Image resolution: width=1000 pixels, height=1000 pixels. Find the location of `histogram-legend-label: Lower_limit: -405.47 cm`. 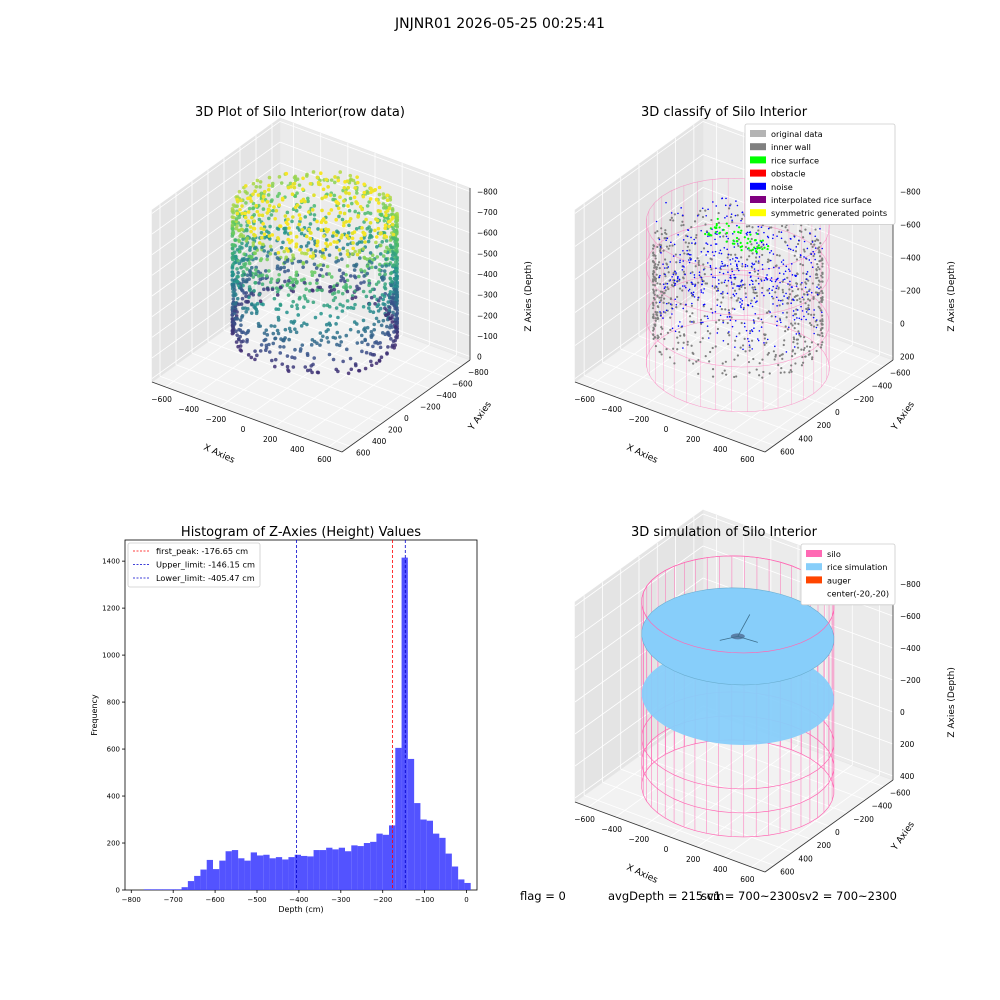

histogram-legend-label: Lower_limit: -405.47 cm is located at coordinates (205, 578).